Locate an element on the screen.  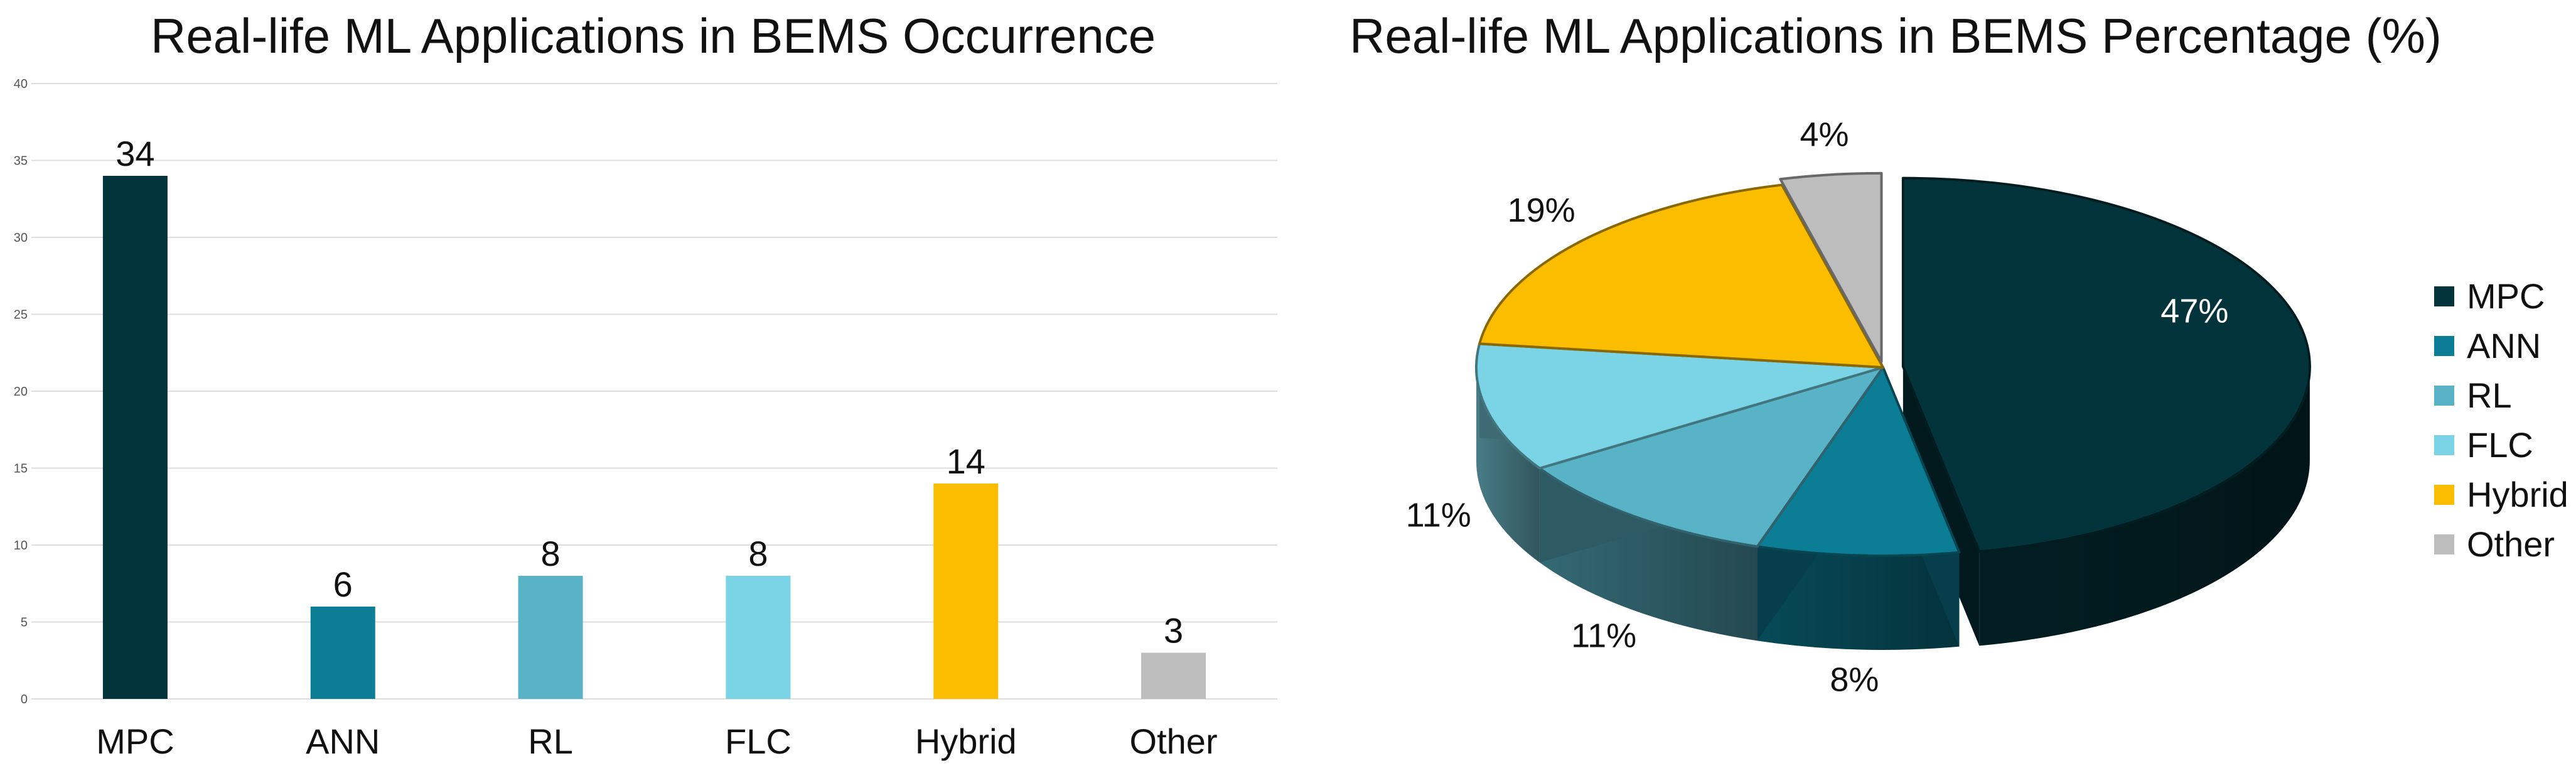
y-tick-label: 40 is located at coordinates (21, 84).